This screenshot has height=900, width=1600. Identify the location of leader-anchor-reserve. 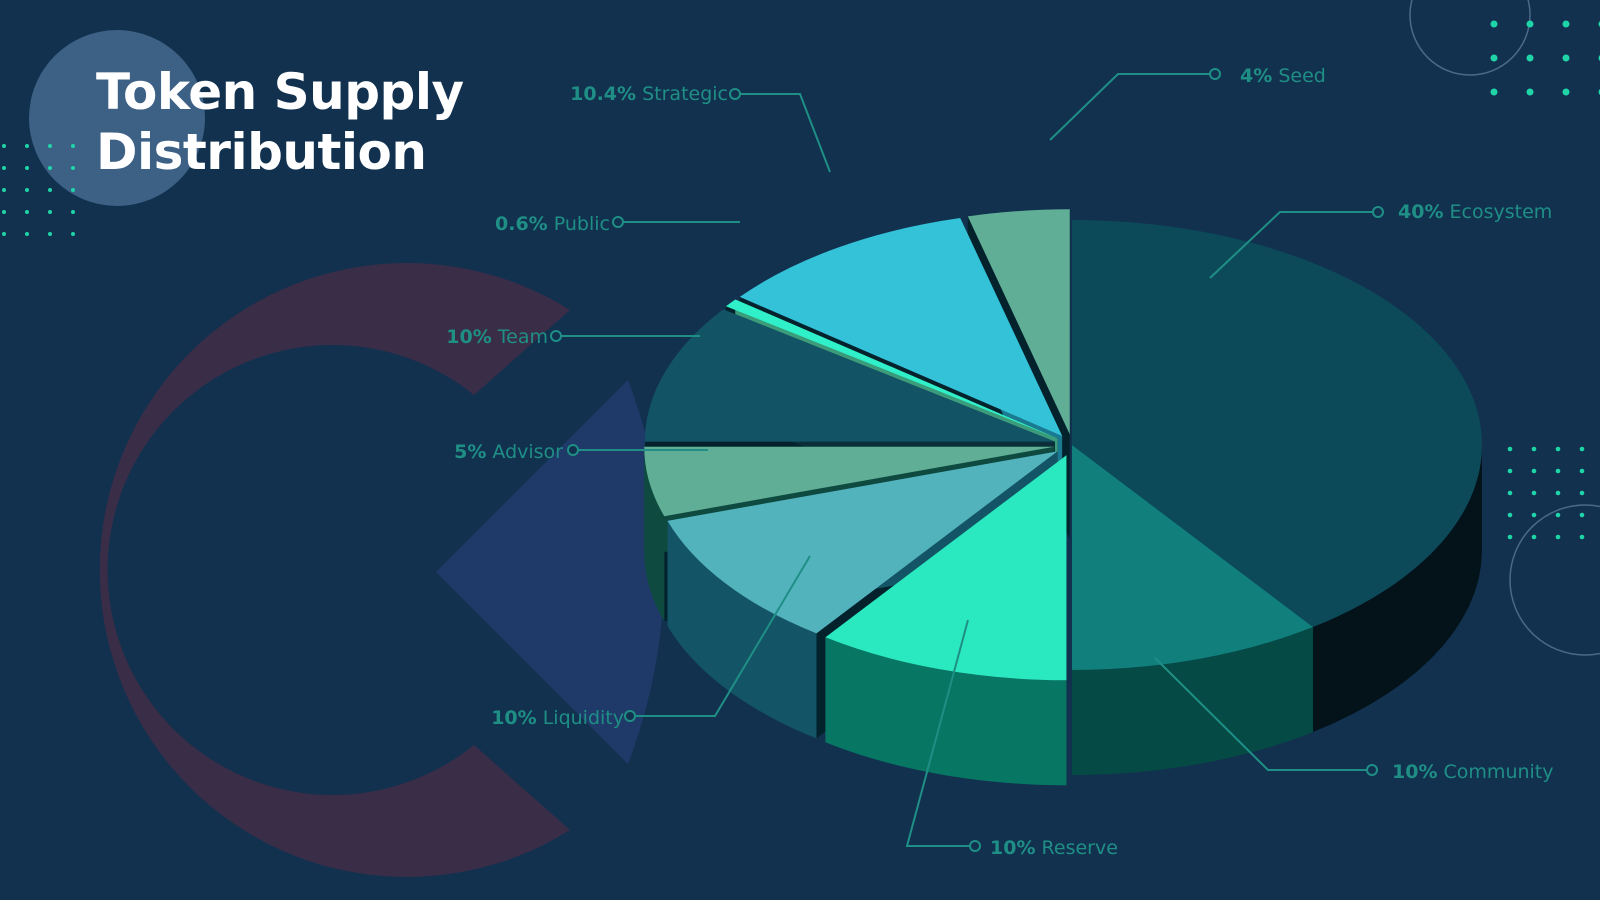
(975, 846).